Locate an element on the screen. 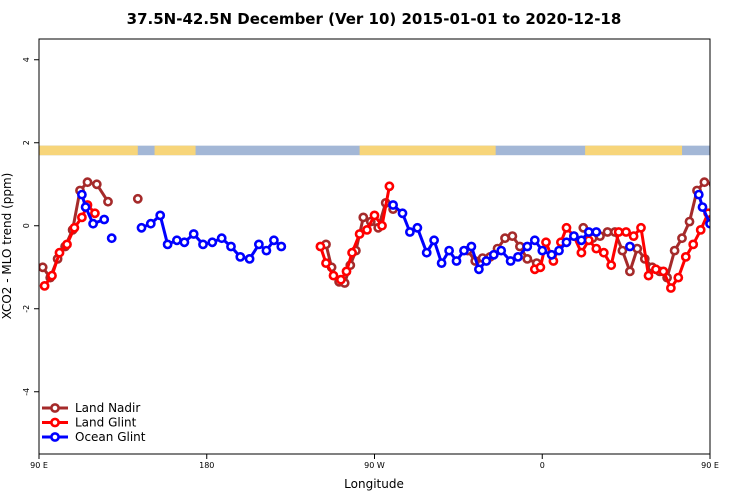 This screenshot has height=500, width=750. x-tick-label: 90 E is located at coordinates (39, 465).